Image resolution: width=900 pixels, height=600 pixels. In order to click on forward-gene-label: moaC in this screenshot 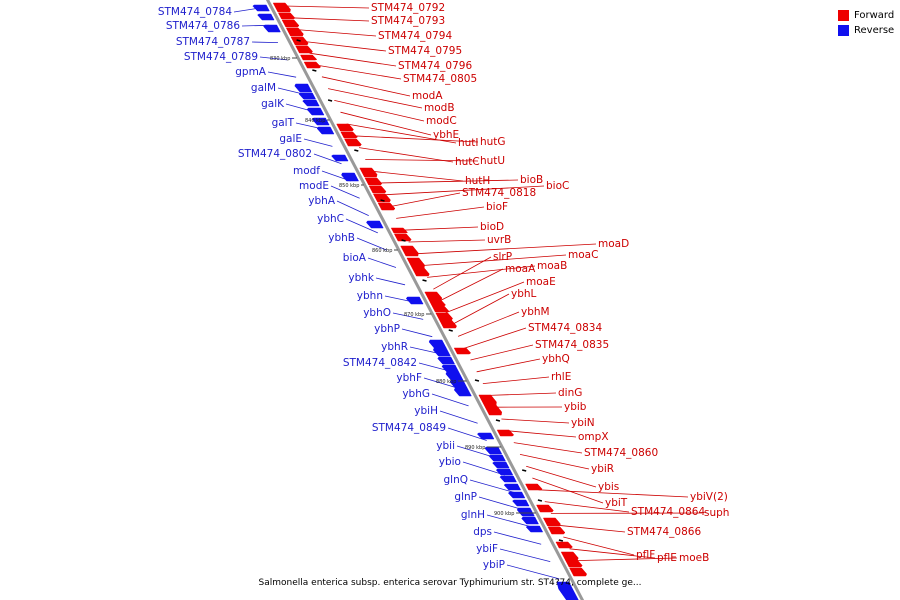, I will do `click(583, 255)`.